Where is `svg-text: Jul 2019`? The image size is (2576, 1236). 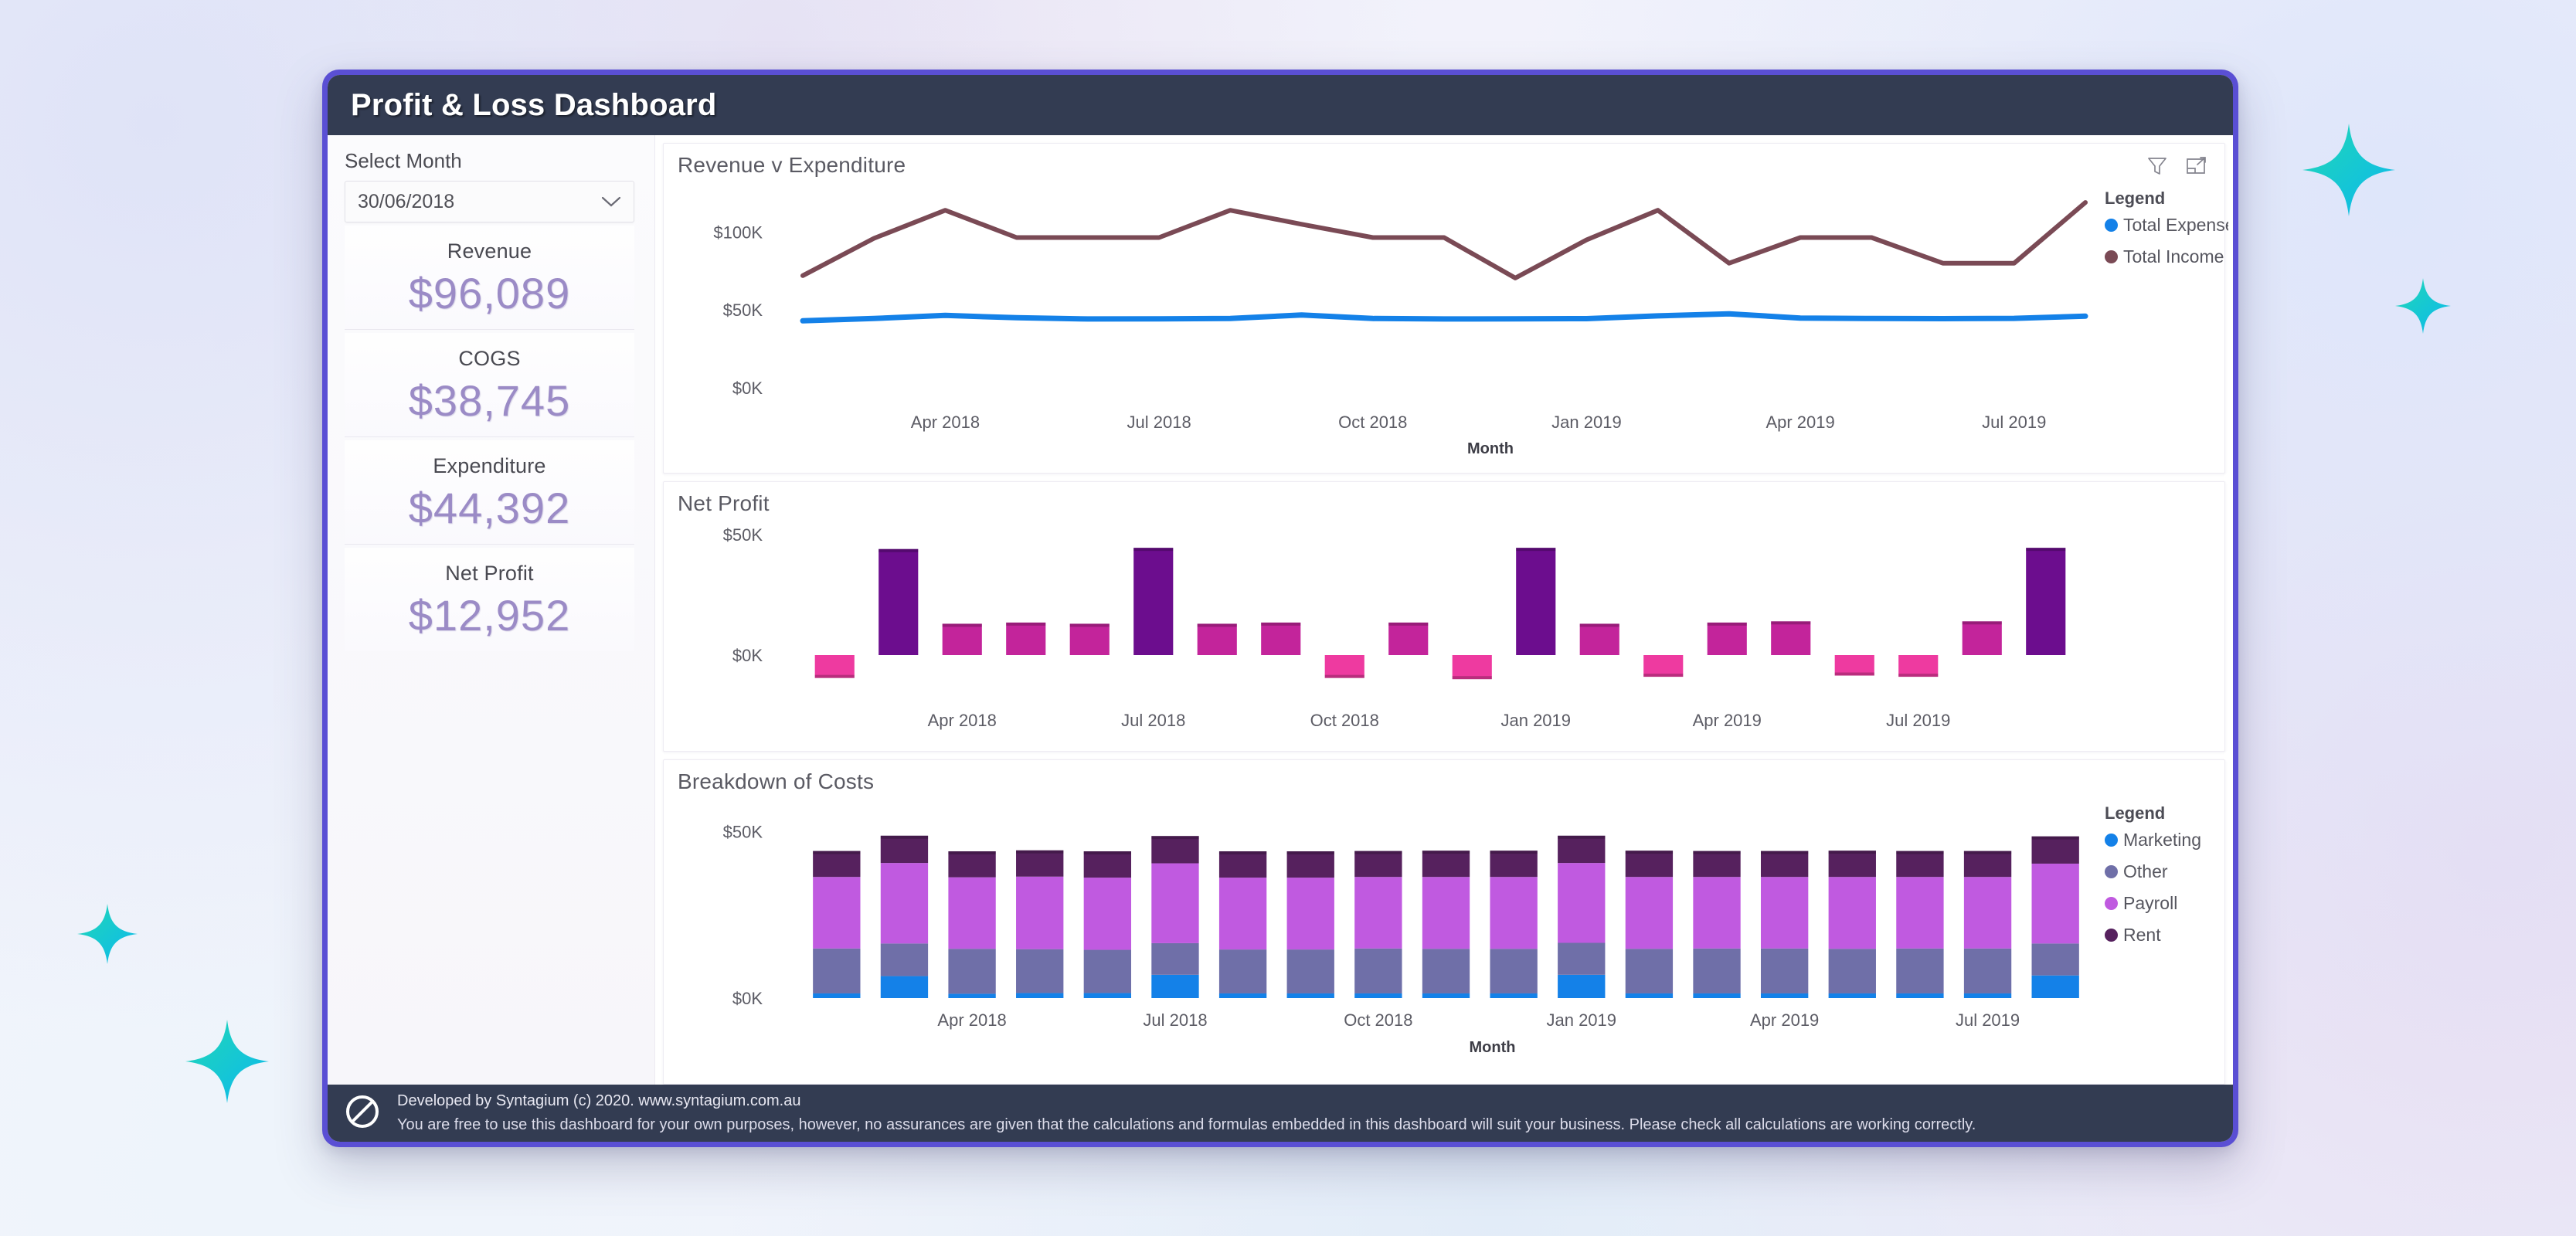 svg-text: Jul 2019 is located at coordinates (2014, 422).